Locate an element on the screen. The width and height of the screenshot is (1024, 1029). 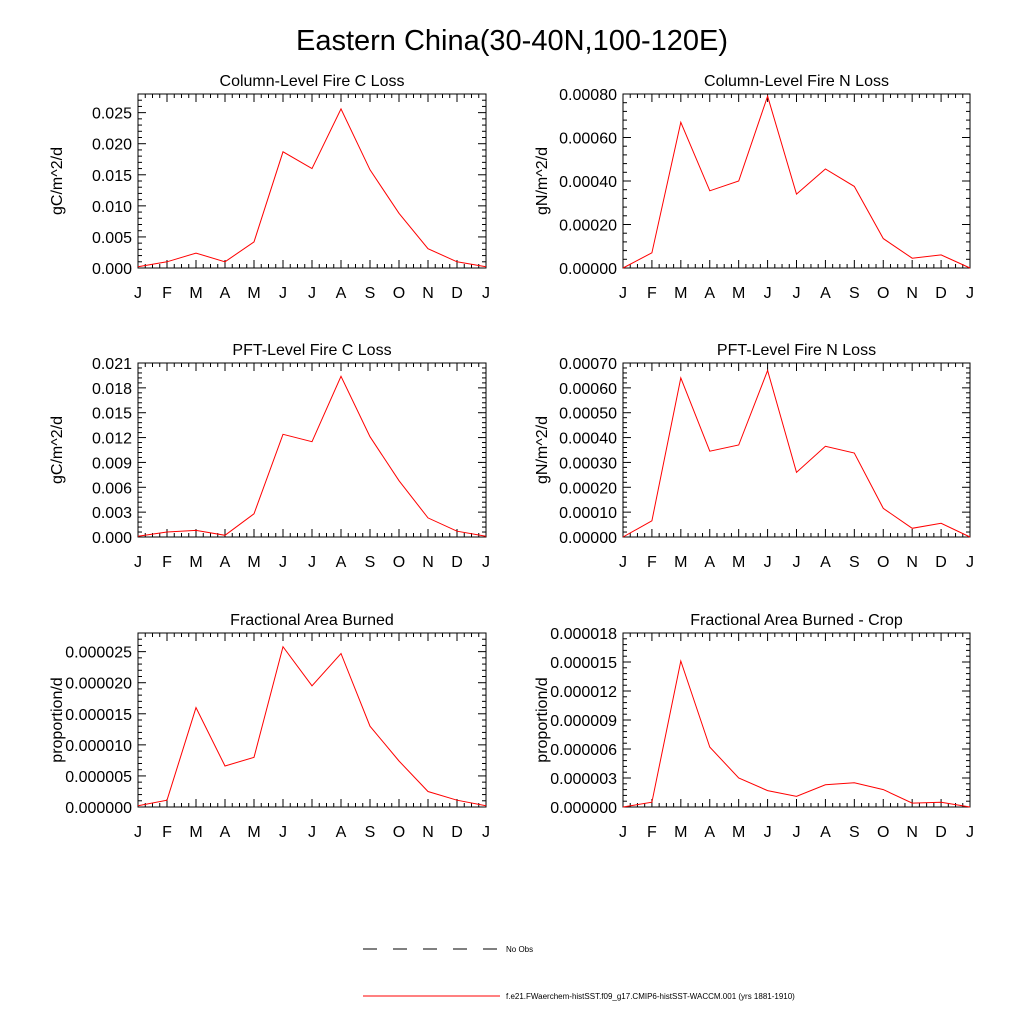
y-tick-label: 0.00000 is located at coordinates (588, 538).